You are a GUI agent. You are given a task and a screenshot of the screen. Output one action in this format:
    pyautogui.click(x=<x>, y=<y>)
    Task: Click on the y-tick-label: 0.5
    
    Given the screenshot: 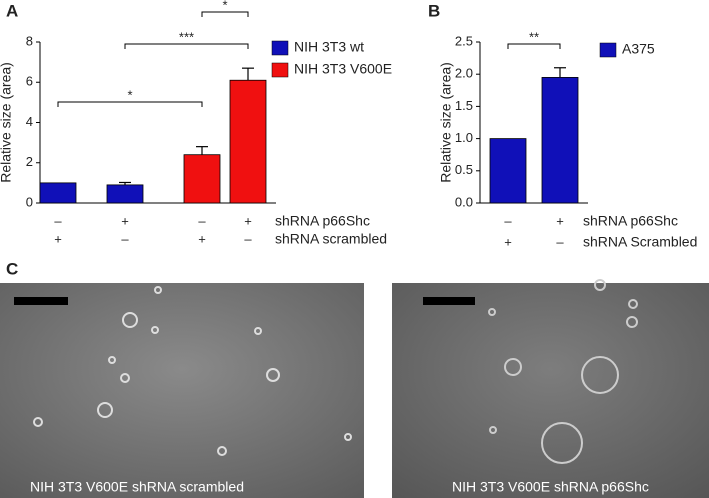 What is the action you would take?
    pyautogui.click(x=464, y=169)
    